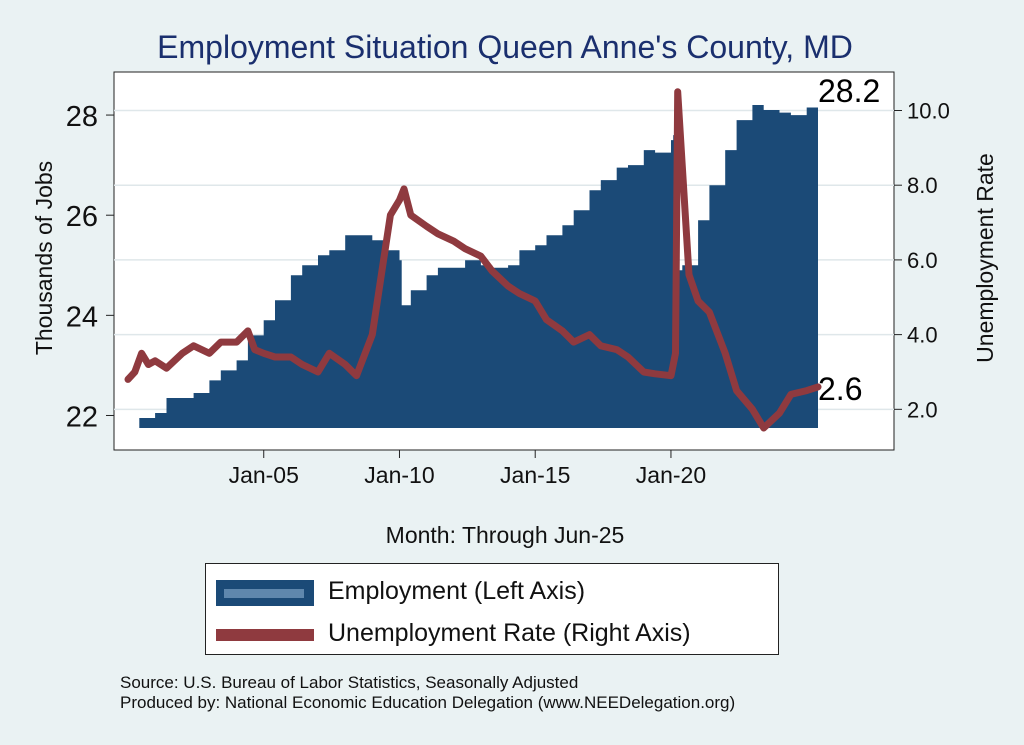 The height and width of the screenshot is (745, 1024). I want to click on y-left-tick-label: 24, so click(82, 317).